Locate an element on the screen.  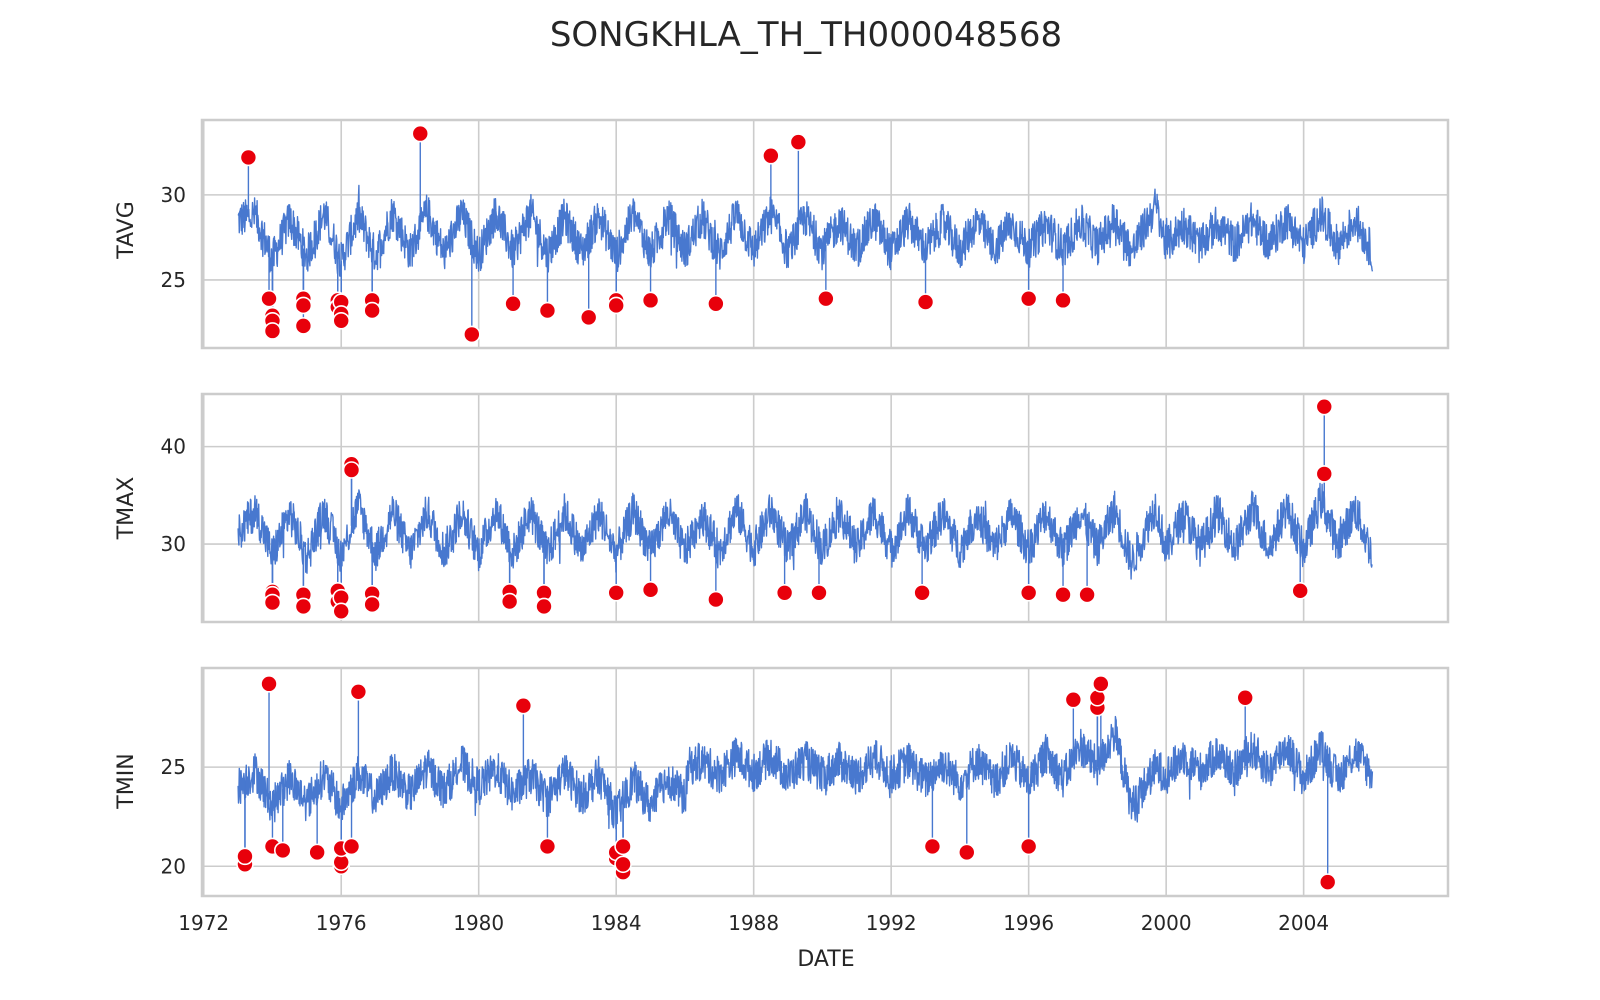
ytick-label-tavg: 25 is located at coordinates (173, 280).